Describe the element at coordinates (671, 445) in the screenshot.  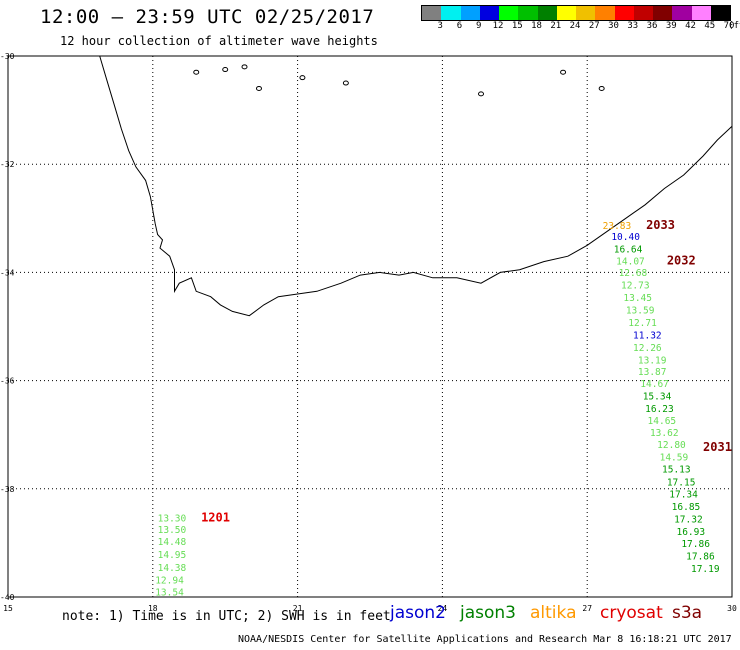
I see `swh-value: 12.80` at that location.